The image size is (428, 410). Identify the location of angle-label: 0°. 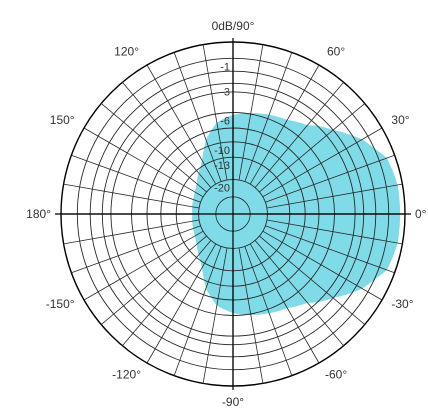
(421, 214).